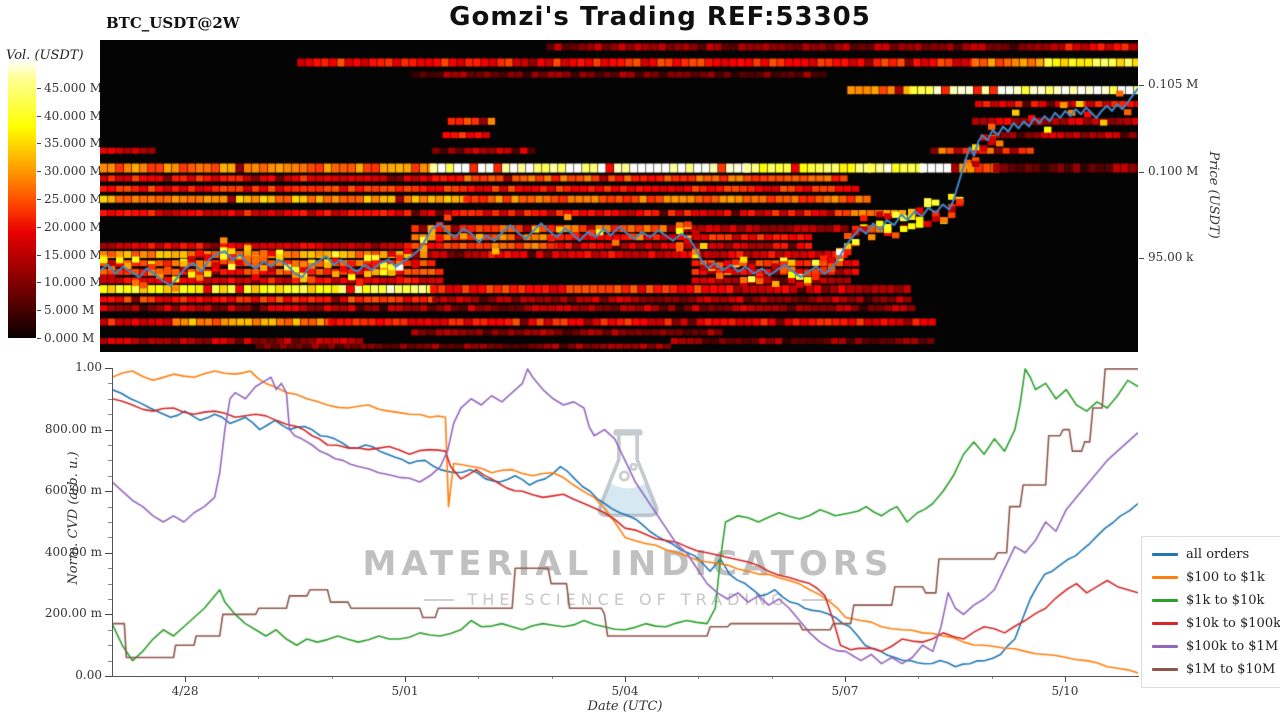  What do you see at coordinates (1225, 577) in the screenshot?
I see `legend-label: $100 to $1k` at bounding box center [1225, 577].